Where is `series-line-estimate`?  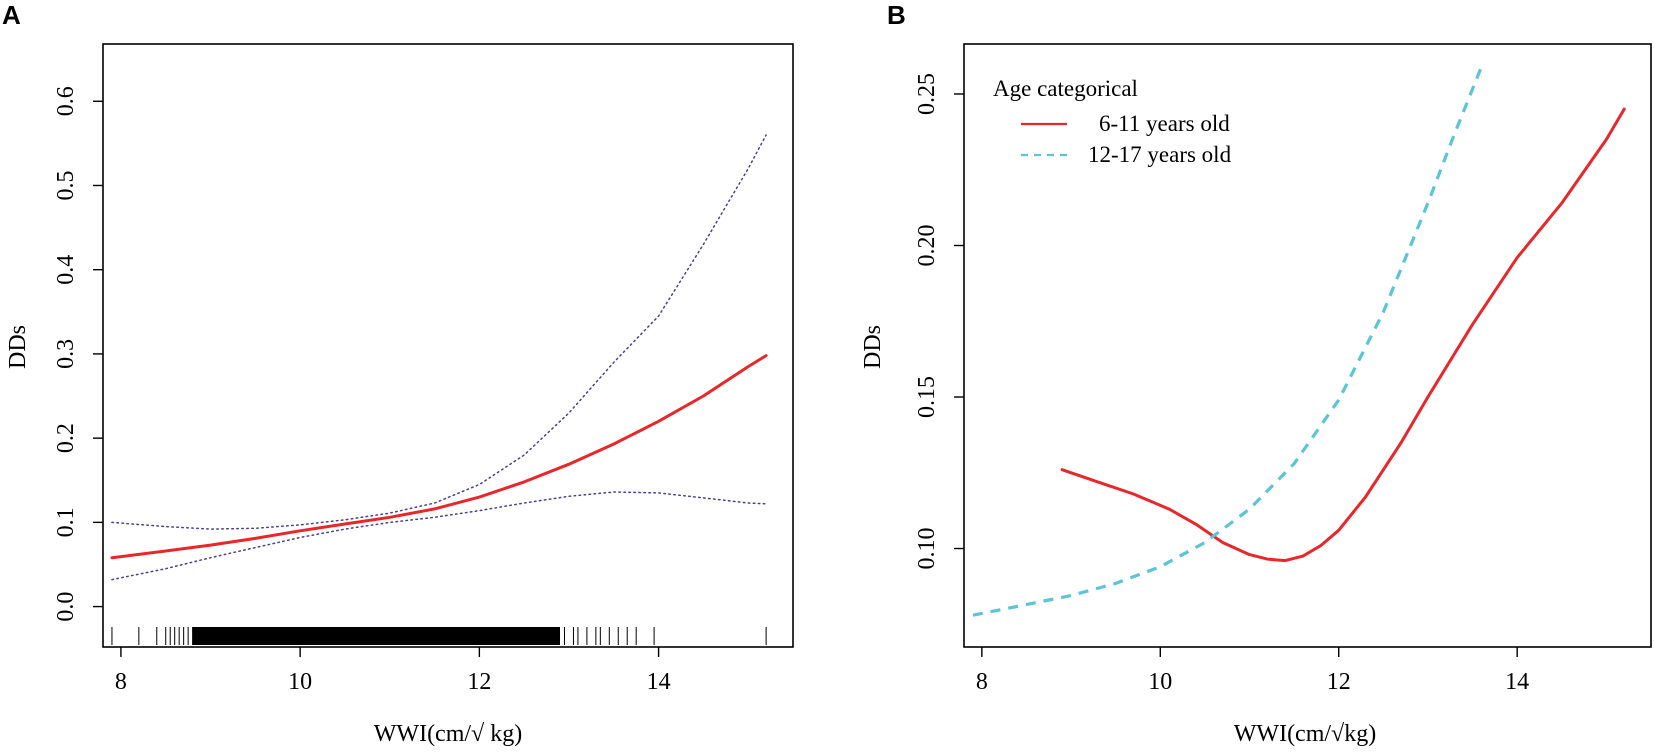
series-line-estimate is located at coordinates (439, 457).